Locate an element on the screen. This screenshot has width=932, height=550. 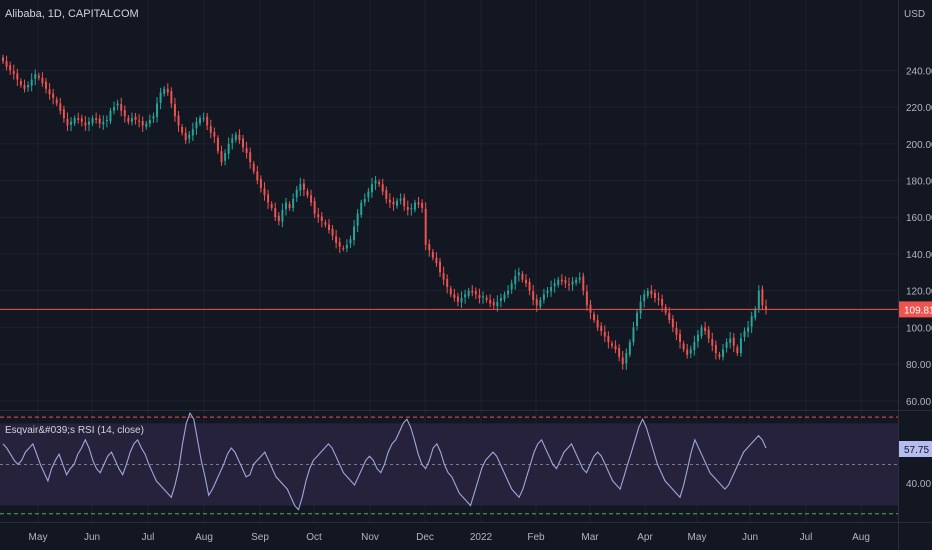
price-axis-label: 120.00 is located at coordinates (919, 292).